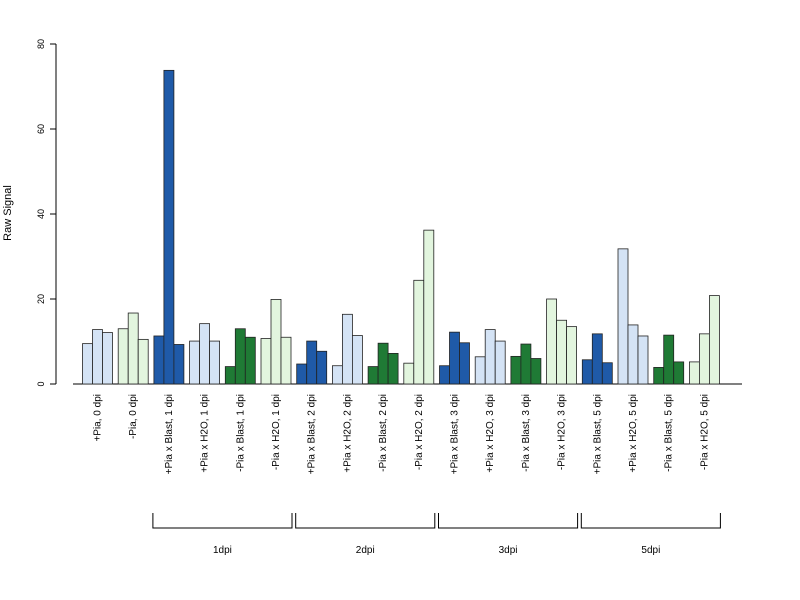 This screenshot has height=600, width=800. What do you see at coordinates (41, 383) in the screenshot?
I see `y-tick-label: 0` at bounding box center [41, 383].